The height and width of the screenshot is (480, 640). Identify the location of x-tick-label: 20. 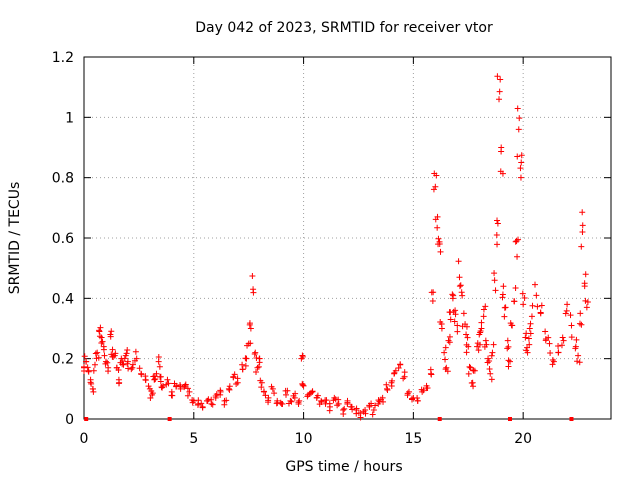
(523, 439).